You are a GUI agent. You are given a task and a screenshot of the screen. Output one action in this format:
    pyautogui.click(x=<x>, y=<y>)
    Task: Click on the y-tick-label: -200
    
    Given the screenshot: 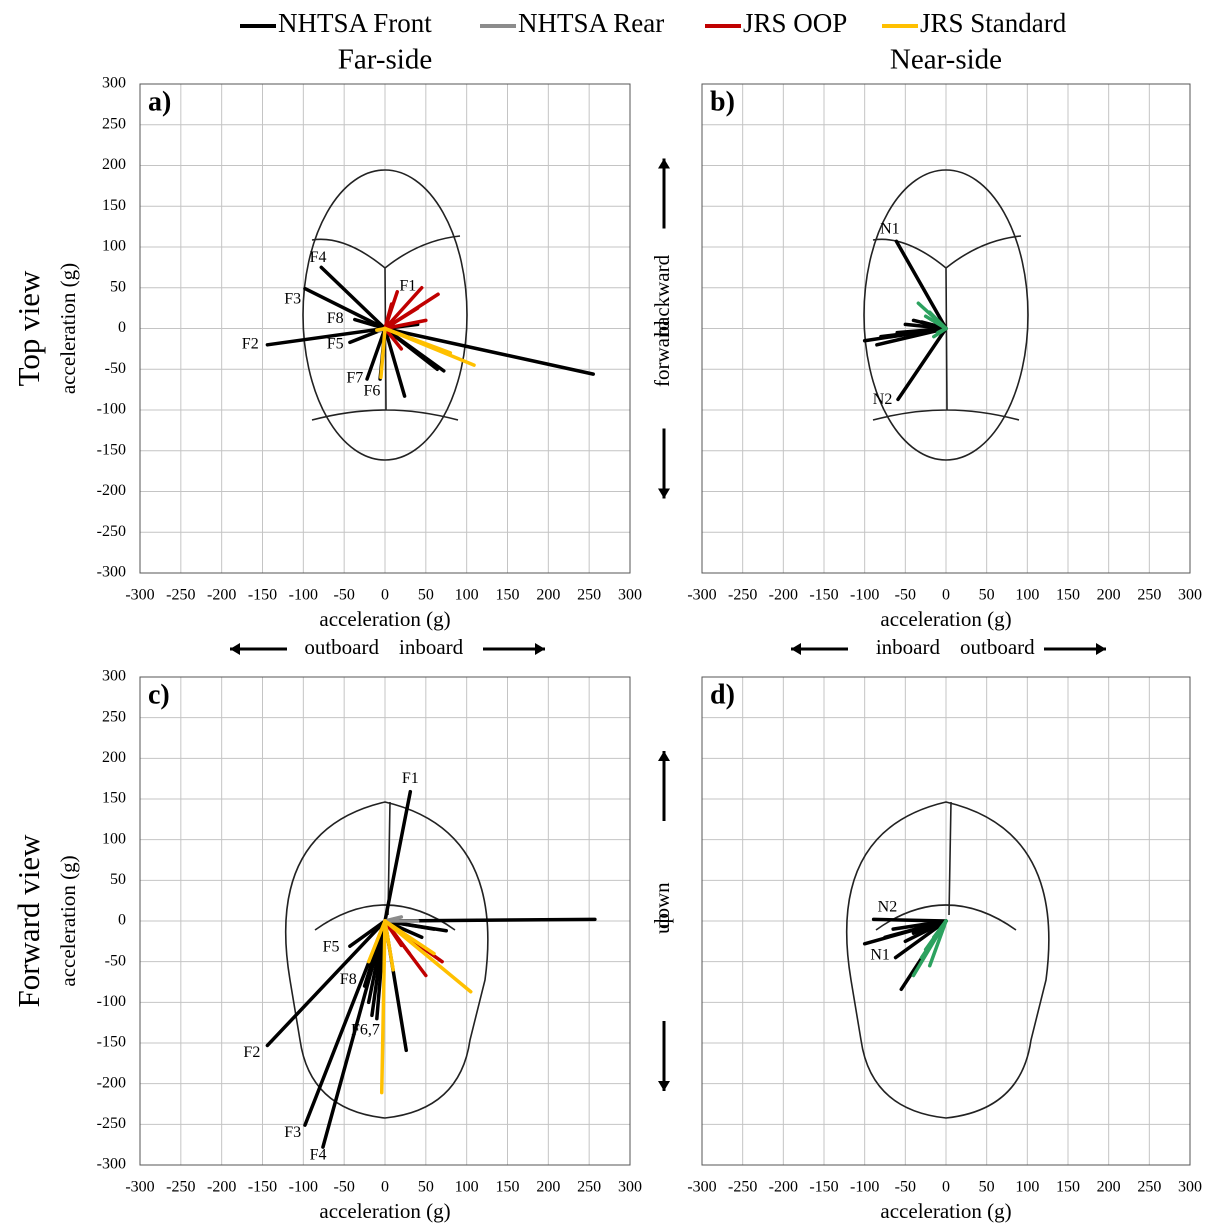 What is the action you would take?
    pyautogui.click(x=111, y=490)
    